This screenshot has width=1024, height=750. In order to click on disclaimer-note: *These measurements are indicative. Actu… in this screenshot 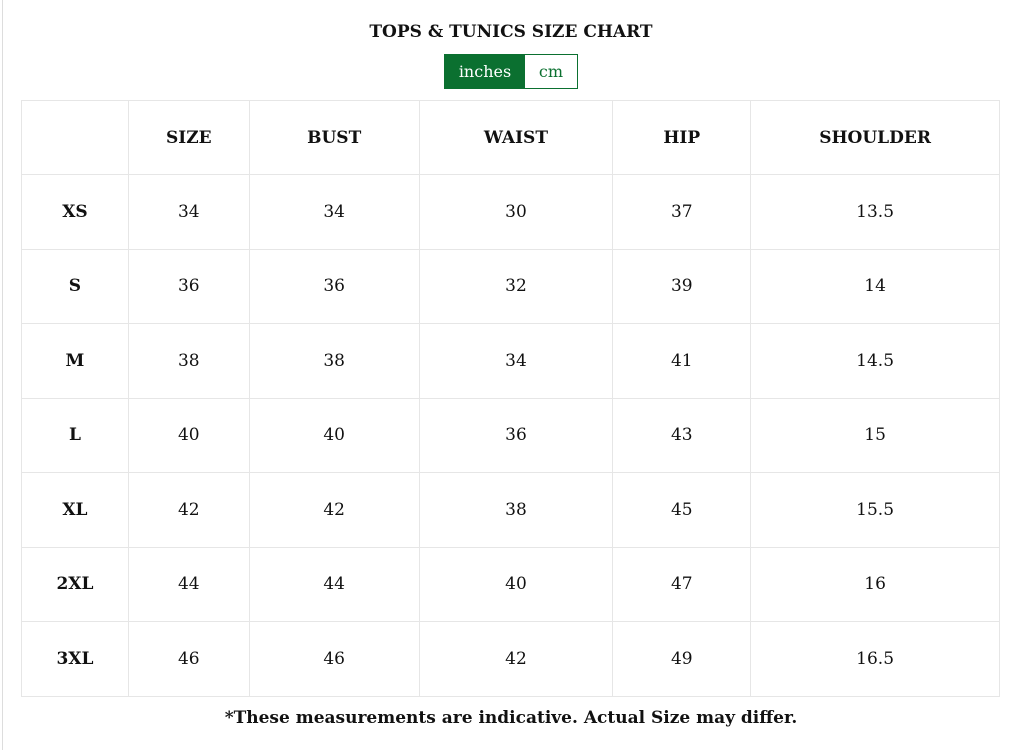, I will do `click(511, 718)`.